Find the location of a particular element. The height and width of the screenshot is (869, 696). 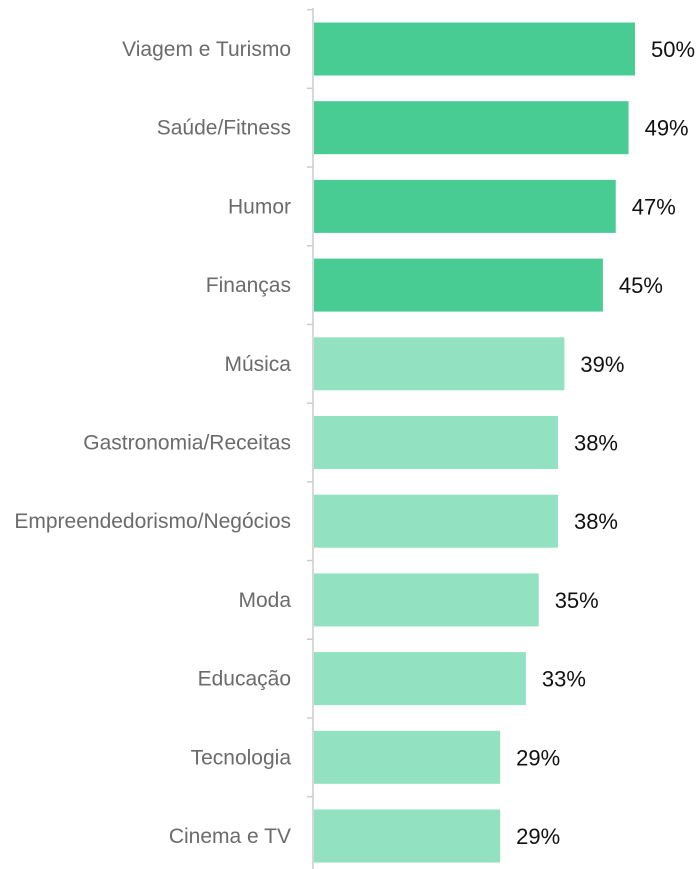

category-tick-label: Tecnologia is located at coordinates (241, 757).